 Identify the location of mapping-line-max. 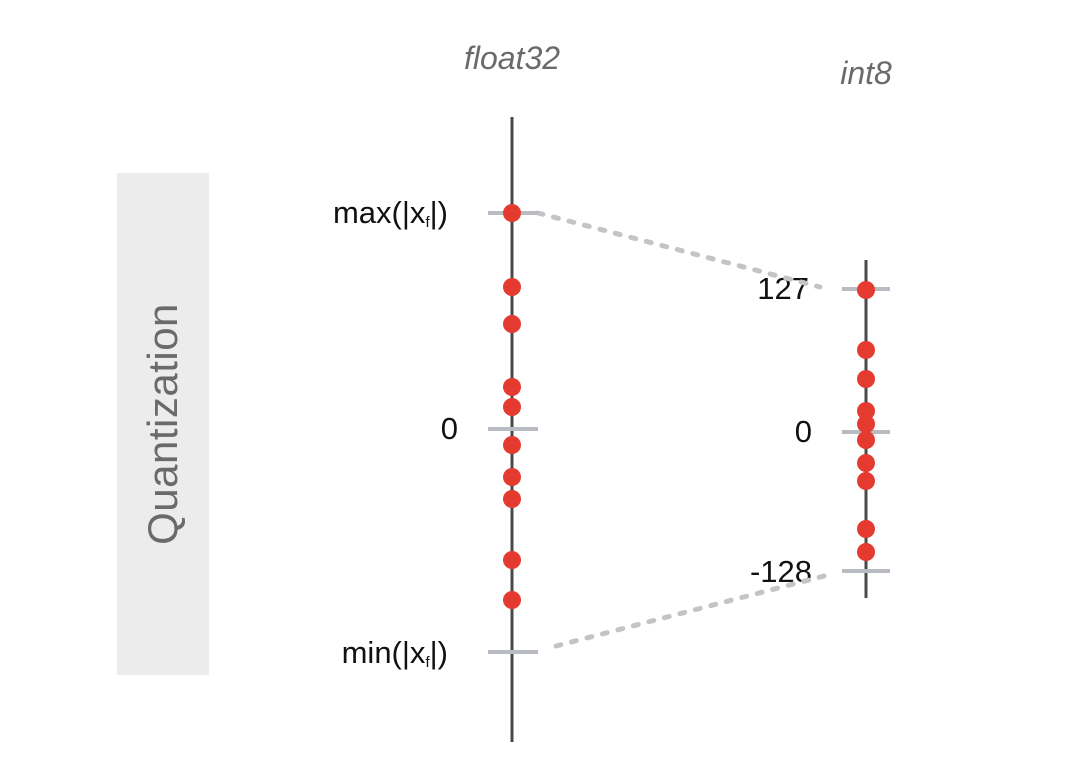
(679, 250).